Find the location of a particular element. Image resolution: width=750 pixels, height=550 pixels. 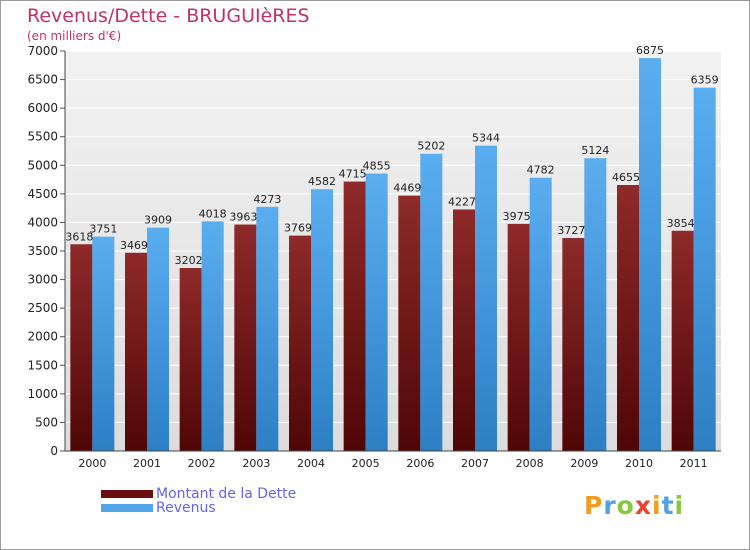

data-label-revenus: 5344 is located at coordinates (486, 138).